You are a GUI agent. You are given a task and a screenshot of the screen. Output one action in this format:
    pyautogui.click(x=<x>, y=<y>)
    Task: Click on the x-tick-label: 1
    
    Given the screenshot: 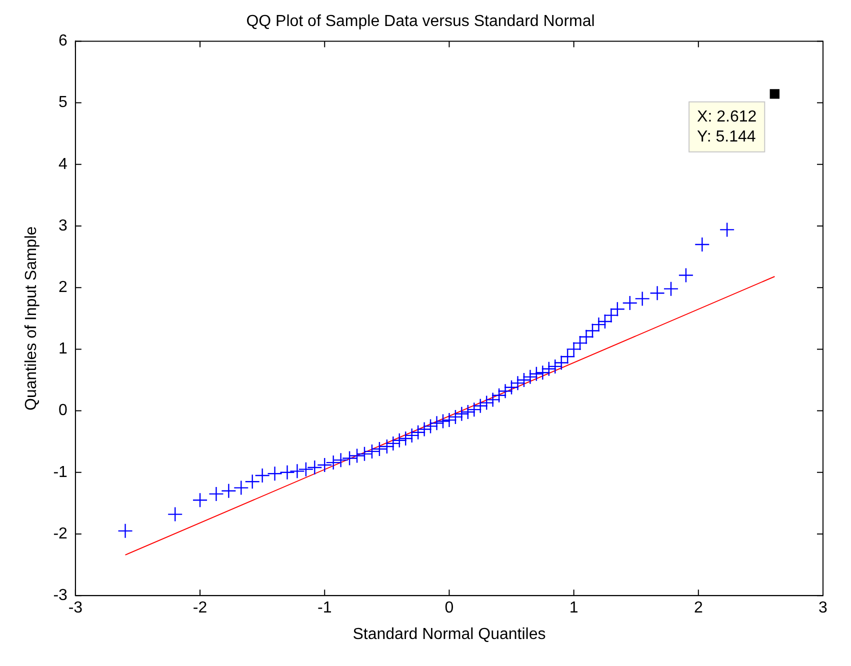 What is the action you would take?
    pyautogui.click(x=573, y=608)
    